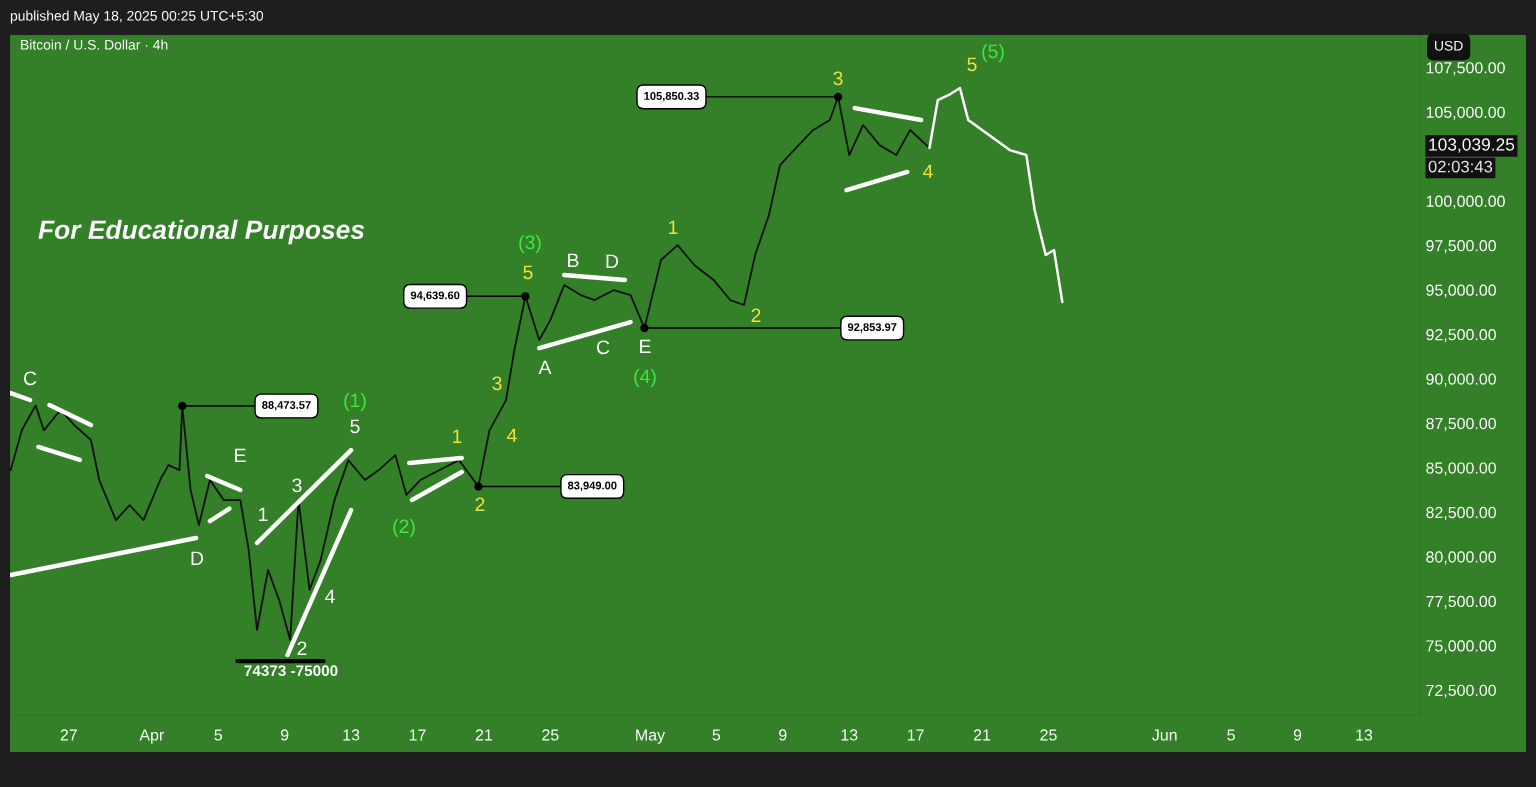  Describe the element at coordinates (1460, 166) in the screenshot. I see `text: 02:03:43` at that location.